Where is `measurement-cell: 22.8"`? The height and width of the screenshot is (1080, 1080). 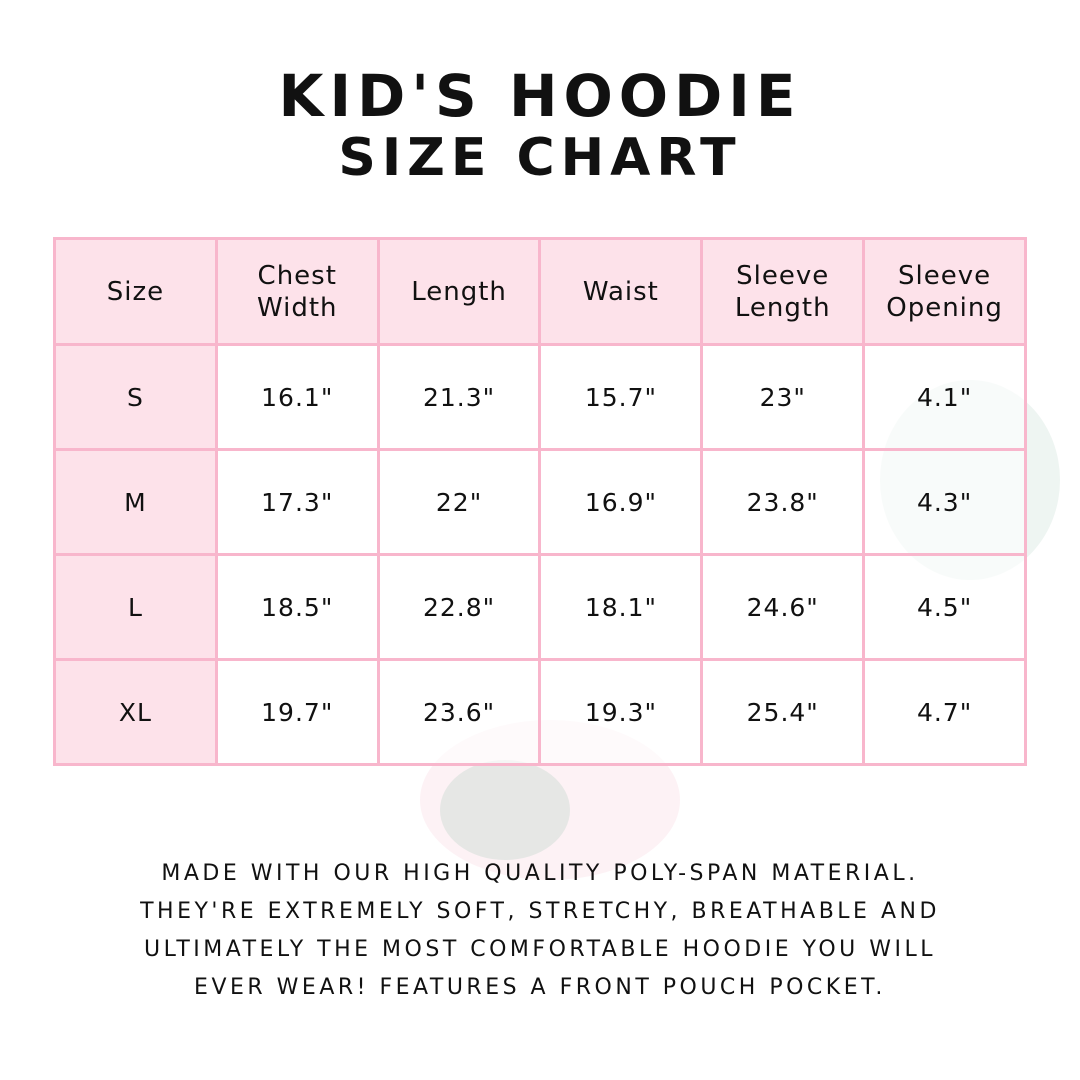
measurement-cell: 22.8" is located at coordinates (459, 607).